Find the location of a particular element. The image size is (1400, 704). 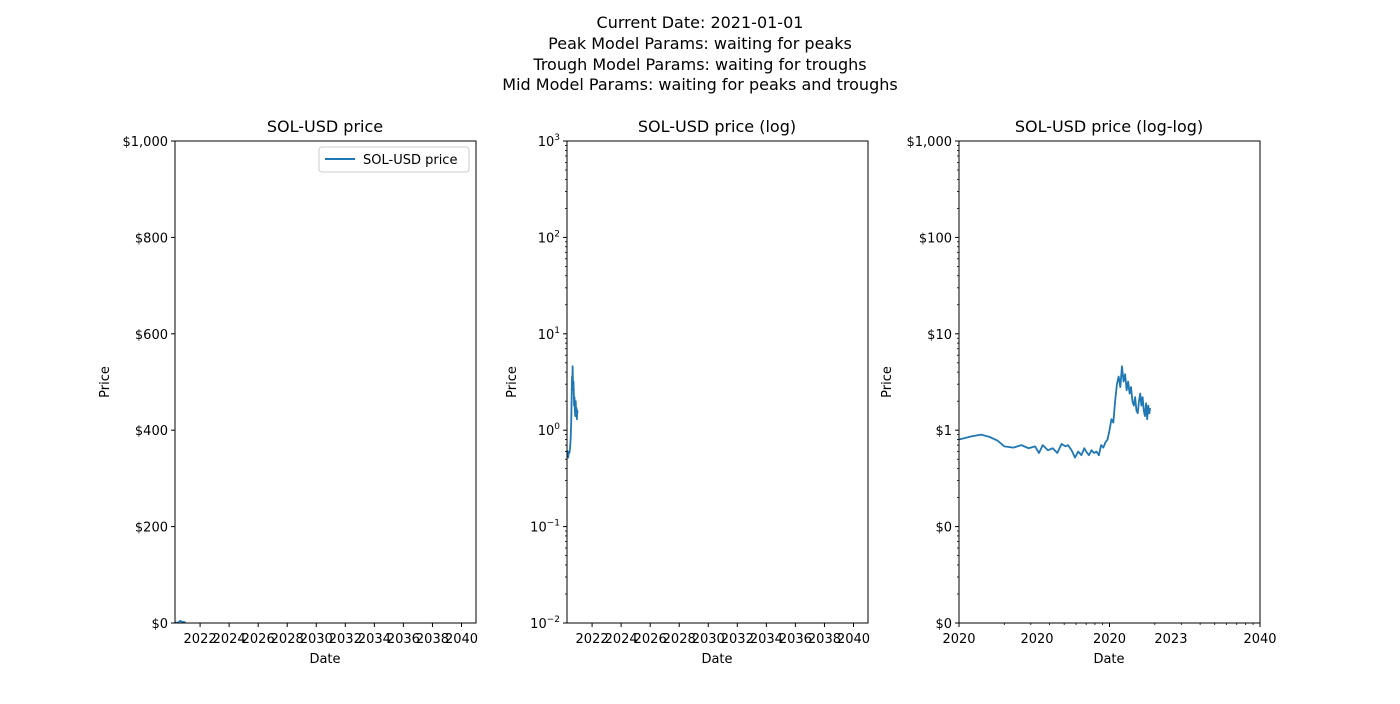

legend-entry-sol-usd-price: SOL-USD price is located at coordinates (410, 160).